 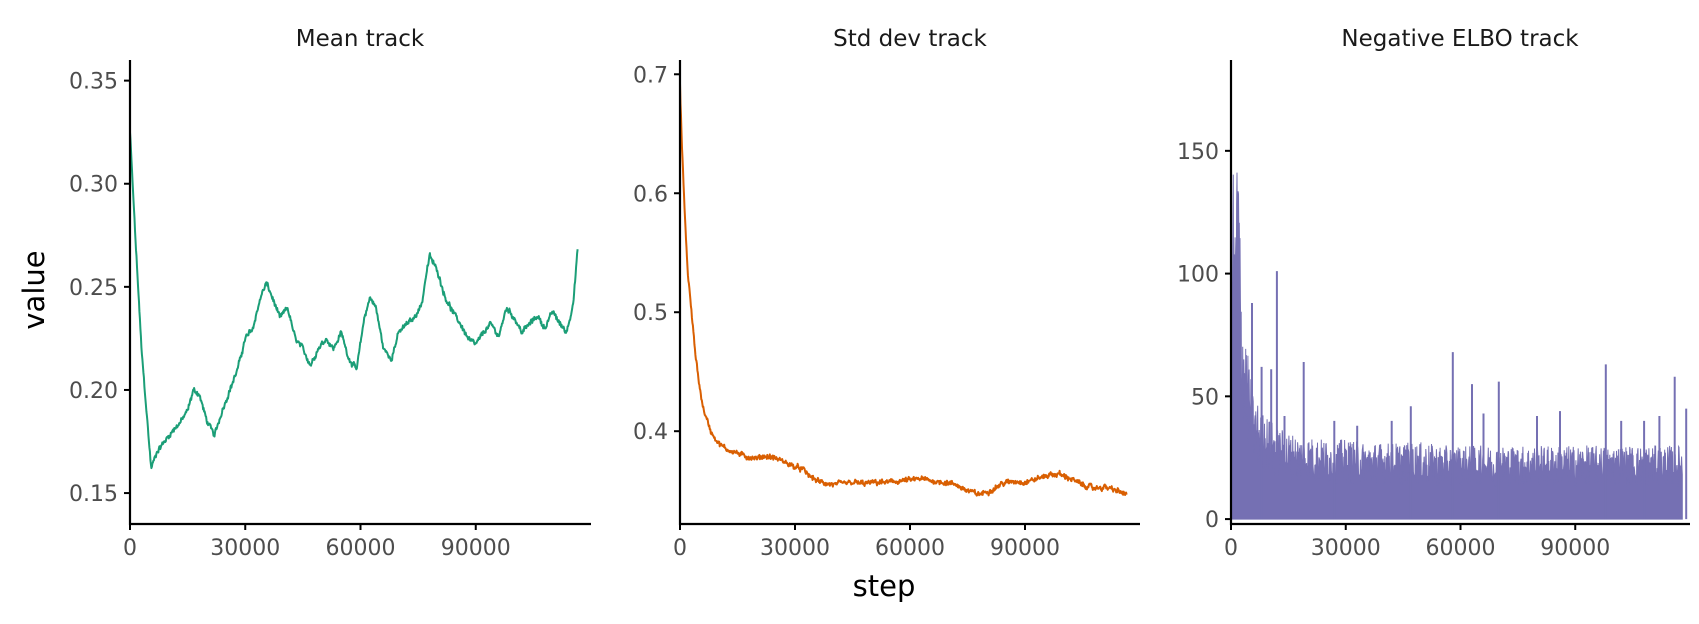 I want to click on y-tick-label: 0.30, so click(x=93, y=185).